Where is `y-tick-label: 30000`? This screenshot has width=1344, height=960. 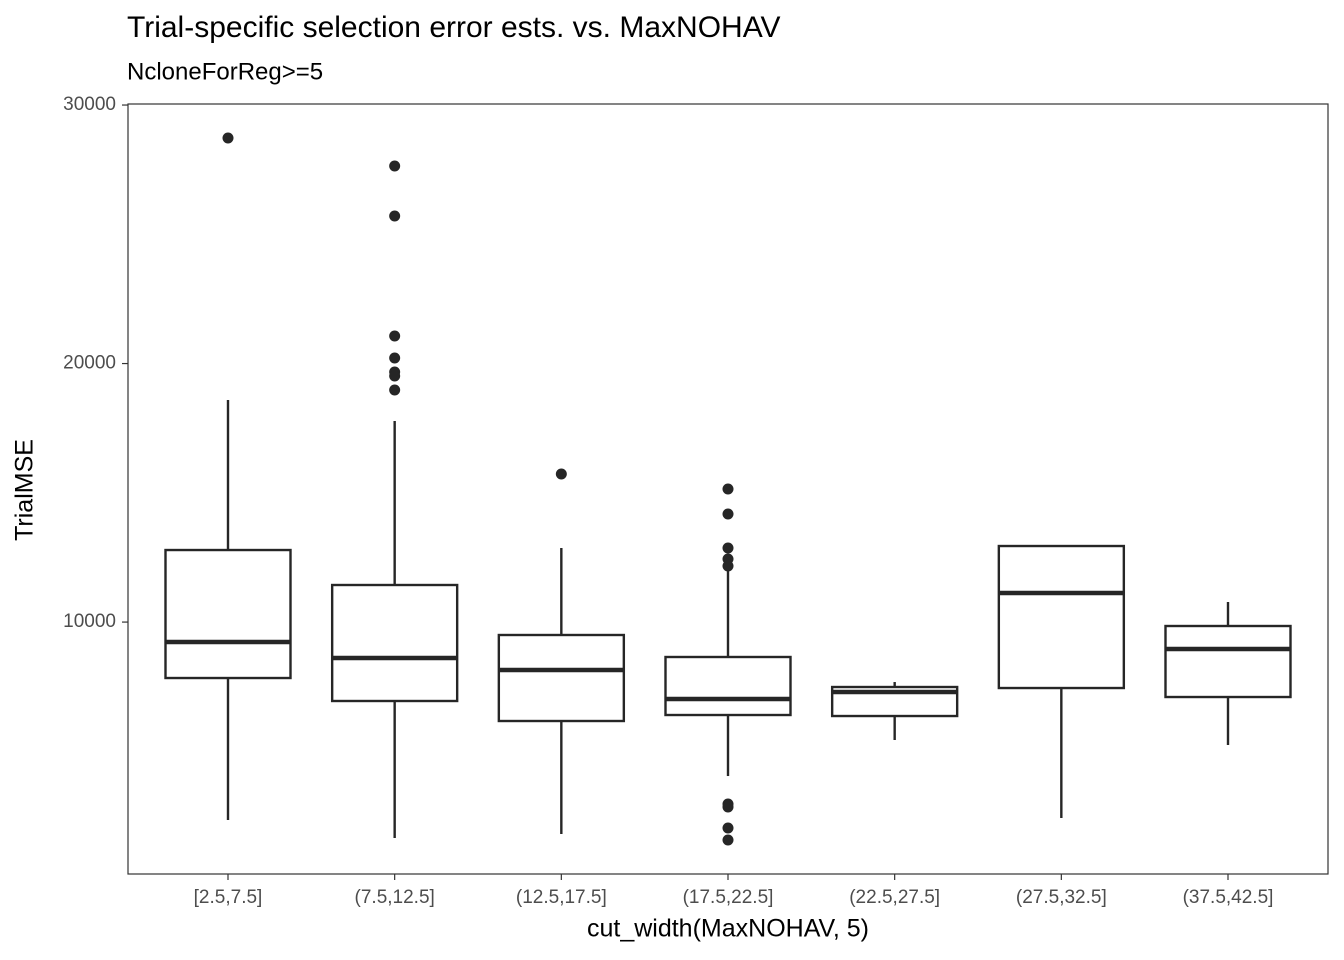 y-tick-label: 30000 is located at coordinates (89, 104).